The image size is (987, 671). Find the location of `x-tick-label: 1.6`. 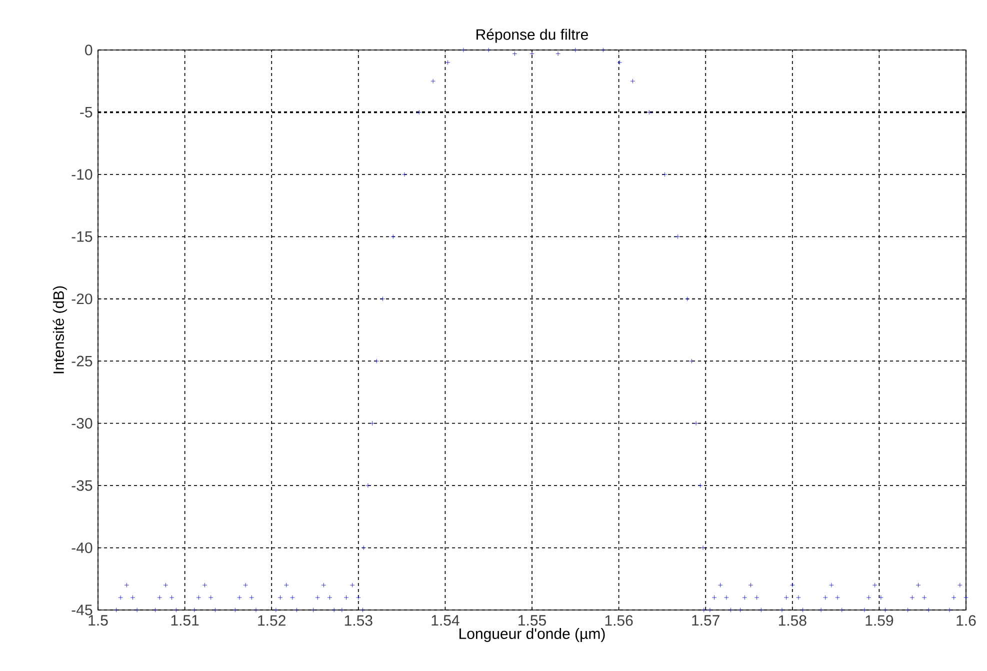

x-tick-label: 1.6 is located at coordinates (966, 620).